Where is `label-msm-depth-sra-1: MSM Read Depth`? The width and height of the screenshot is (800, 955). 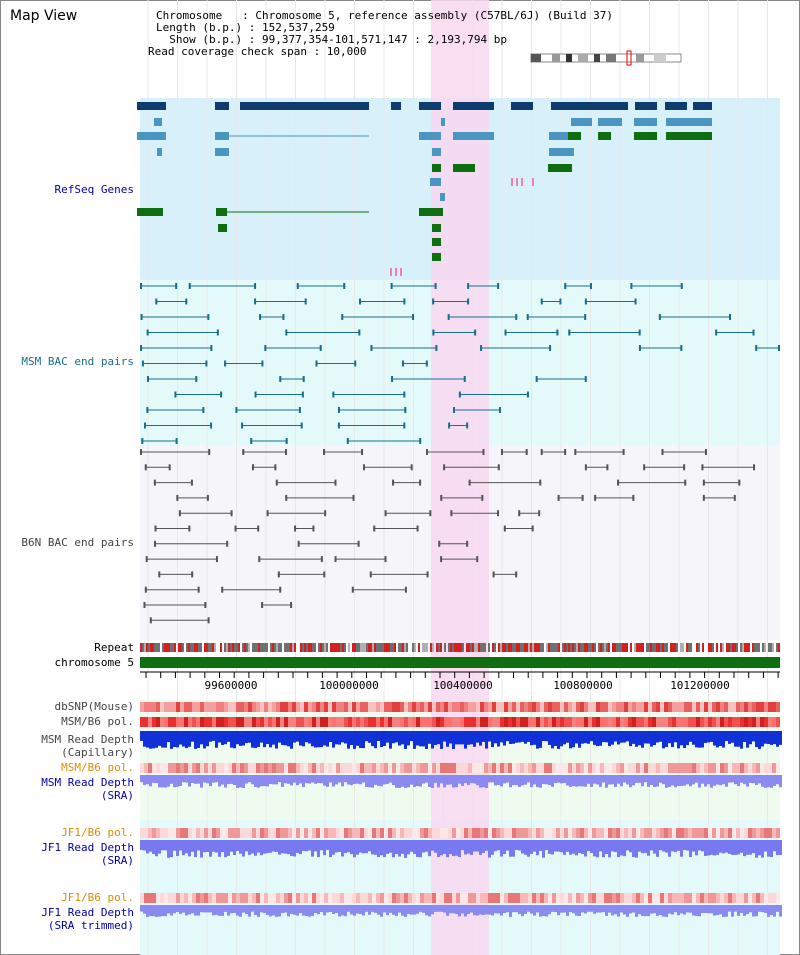 label-msm-depth-sra-1: MSM Read Depth is located at coordinates (87, 782).